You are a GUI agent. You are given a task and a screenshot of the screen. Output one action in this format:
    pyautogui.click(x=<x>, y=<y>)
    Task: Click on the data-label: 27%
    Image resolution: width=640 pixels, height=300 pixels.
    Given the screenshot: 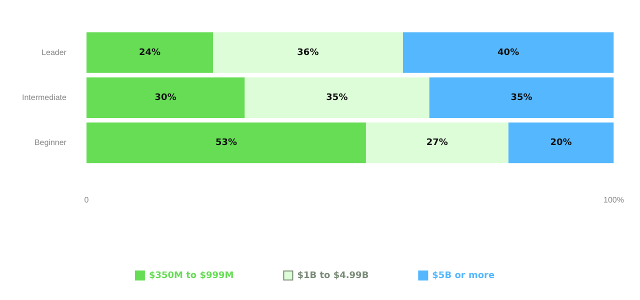 What is the action you would take?
    pyautogui.click(x=437, y=143)
    